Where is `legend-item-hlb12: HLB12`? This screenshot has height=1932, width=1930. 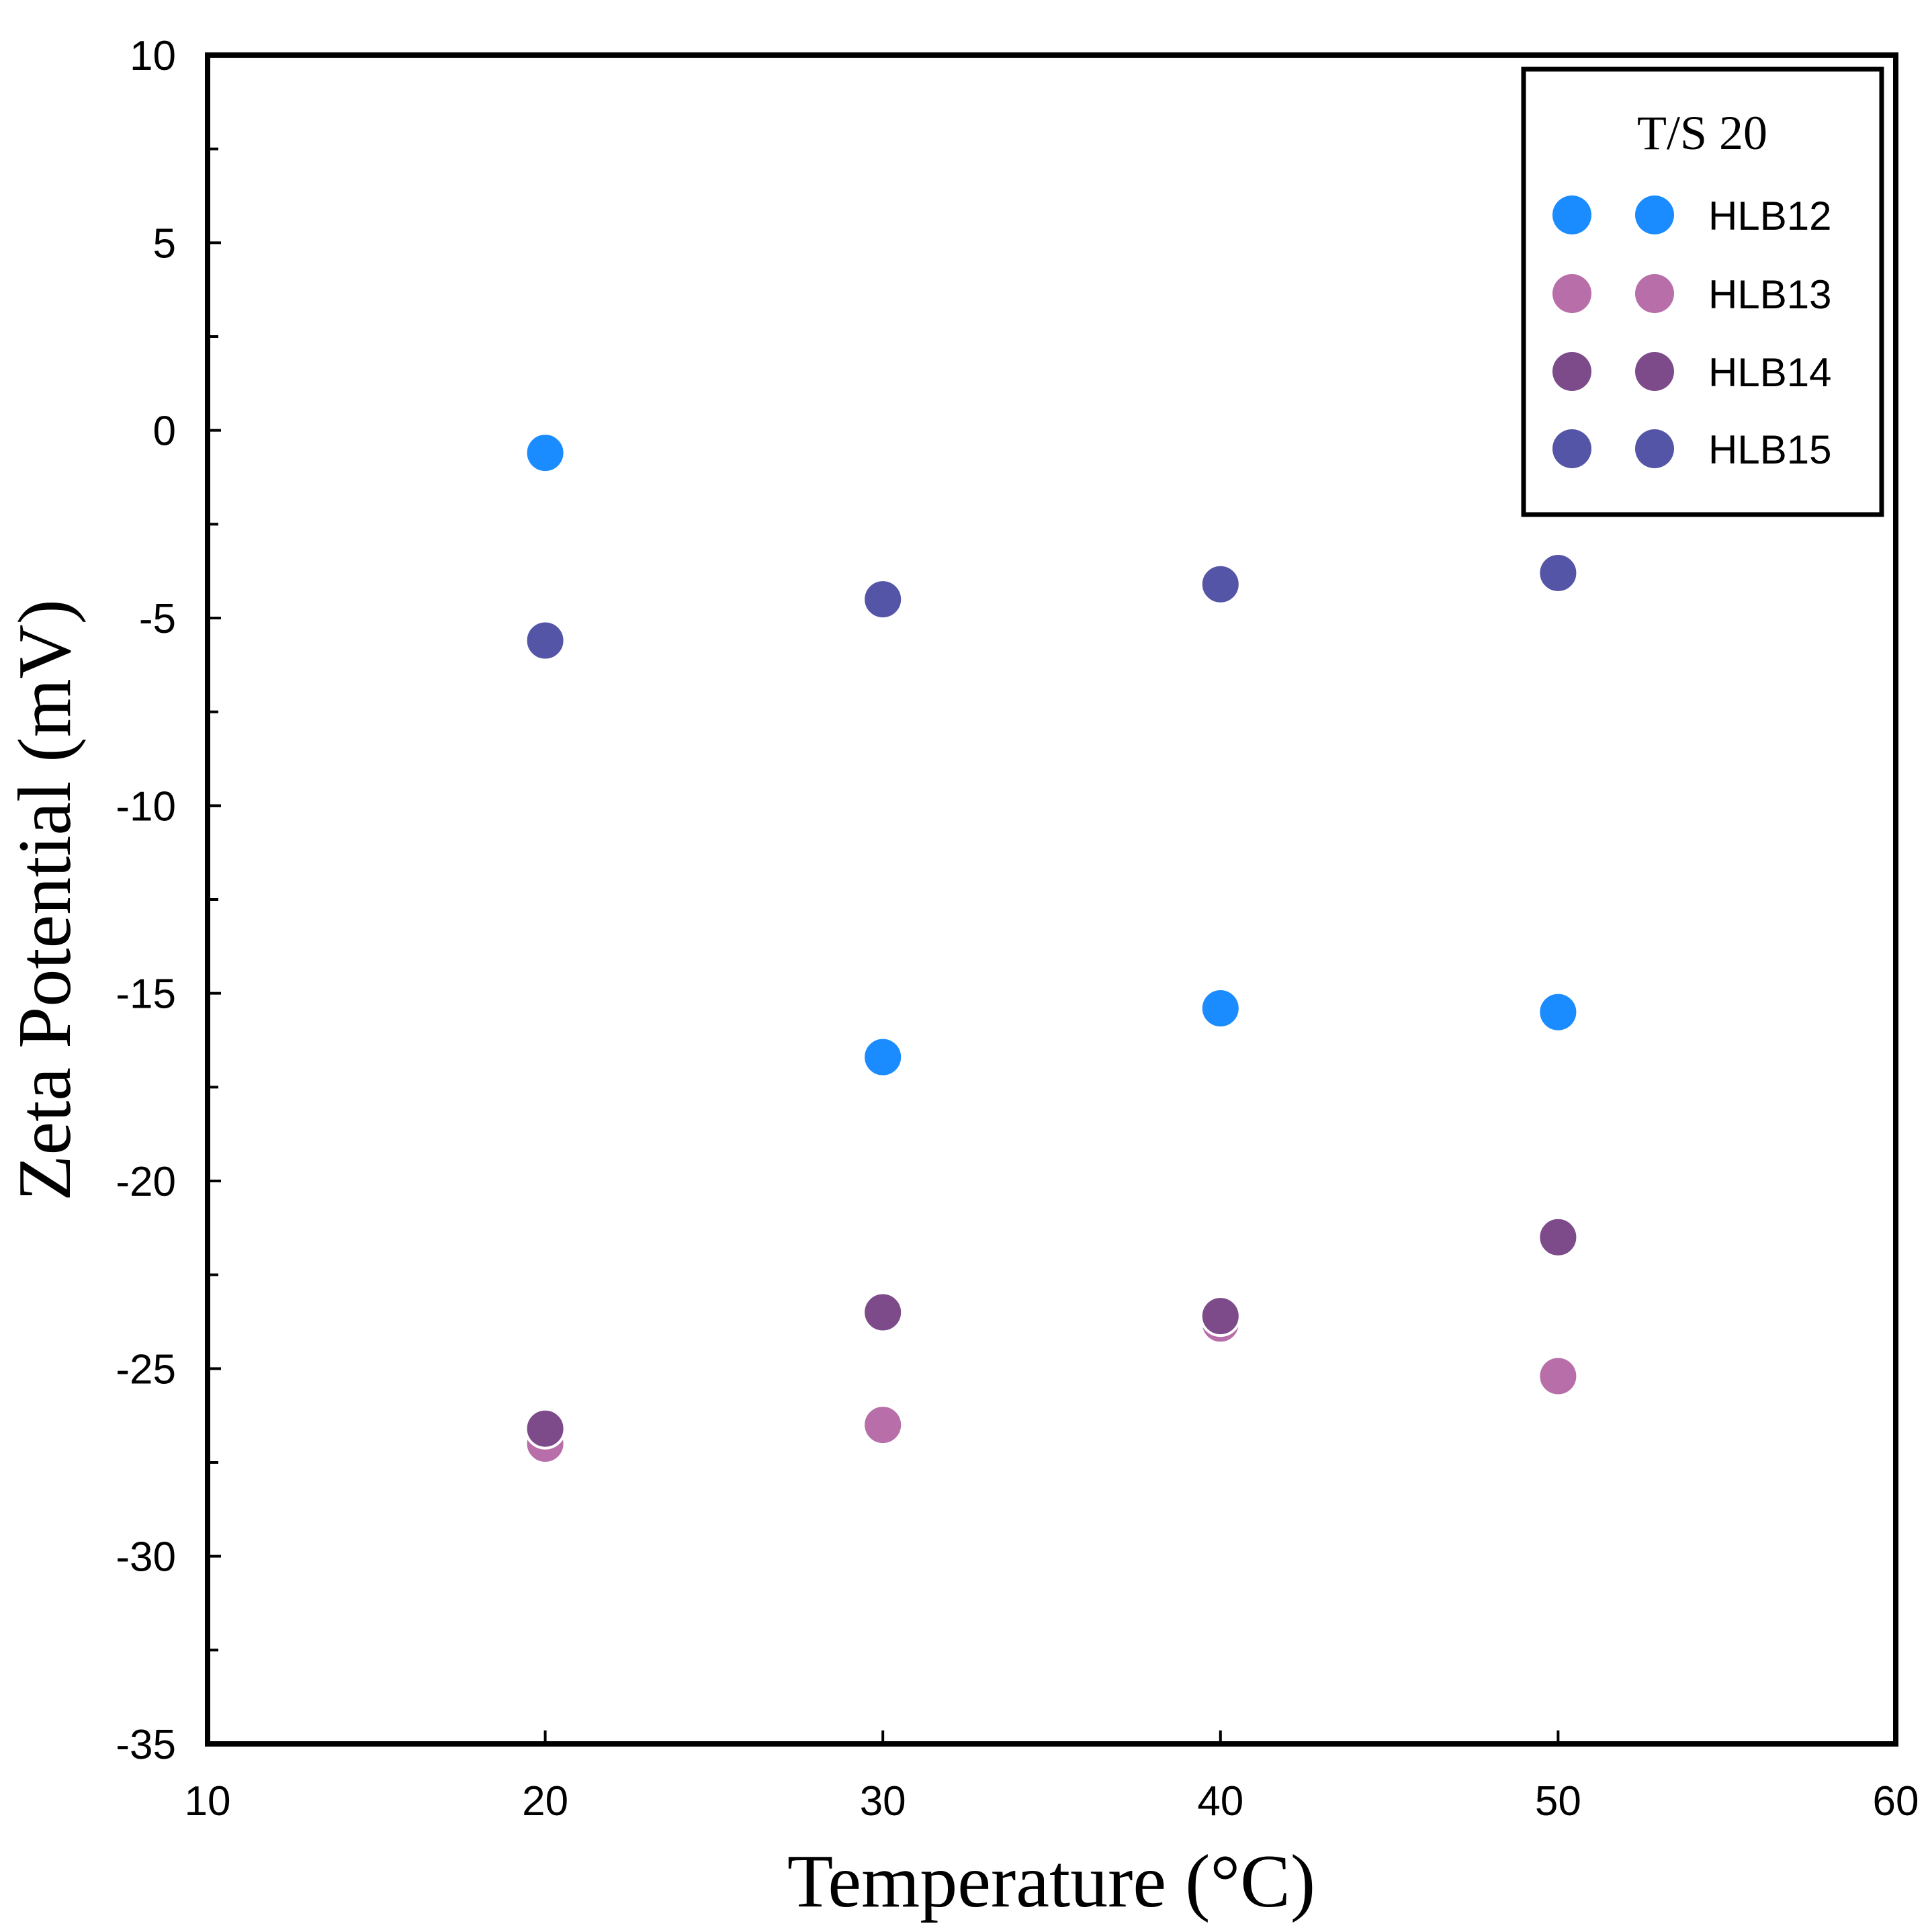
legend-item-hlb12: HLB12 is located at coordinates (1691, 215).